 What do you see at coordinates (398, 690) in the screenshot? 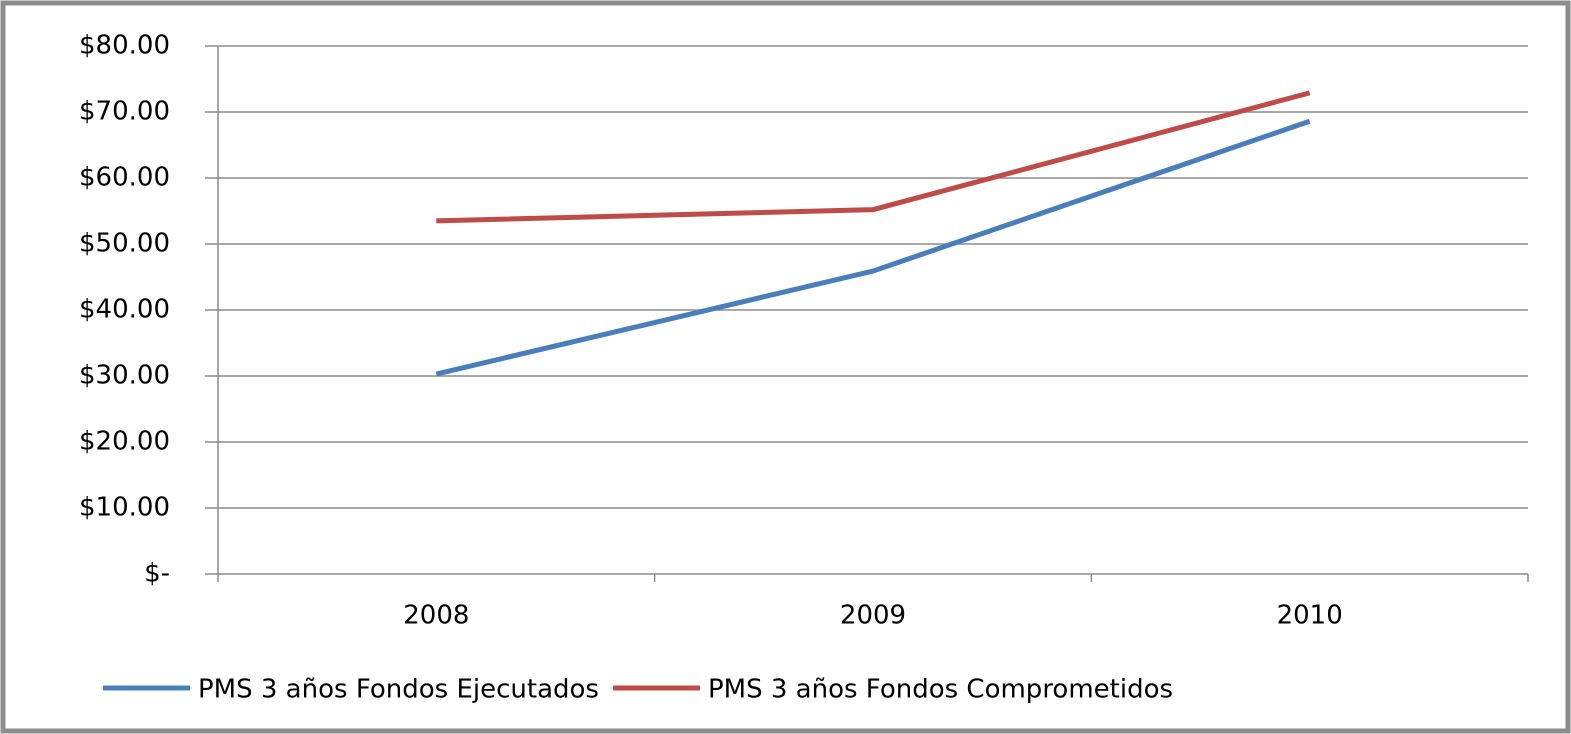
I see `legend-label: PMS 3 años Fondos Ejecutados` at bounding box center [398, 690].